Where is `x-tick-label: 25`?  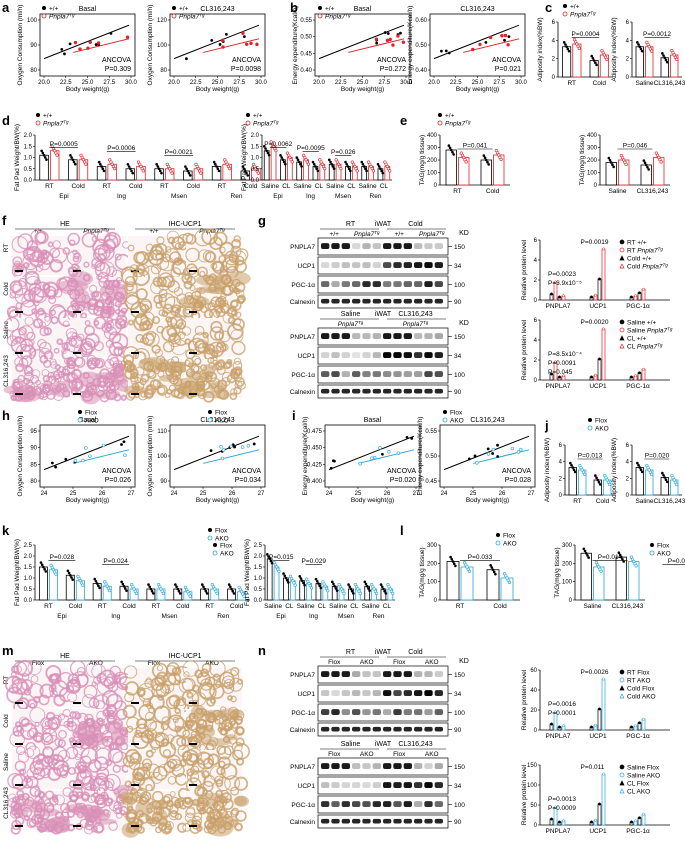 x-tick-label: 25 is located at coordinates (203, 494).